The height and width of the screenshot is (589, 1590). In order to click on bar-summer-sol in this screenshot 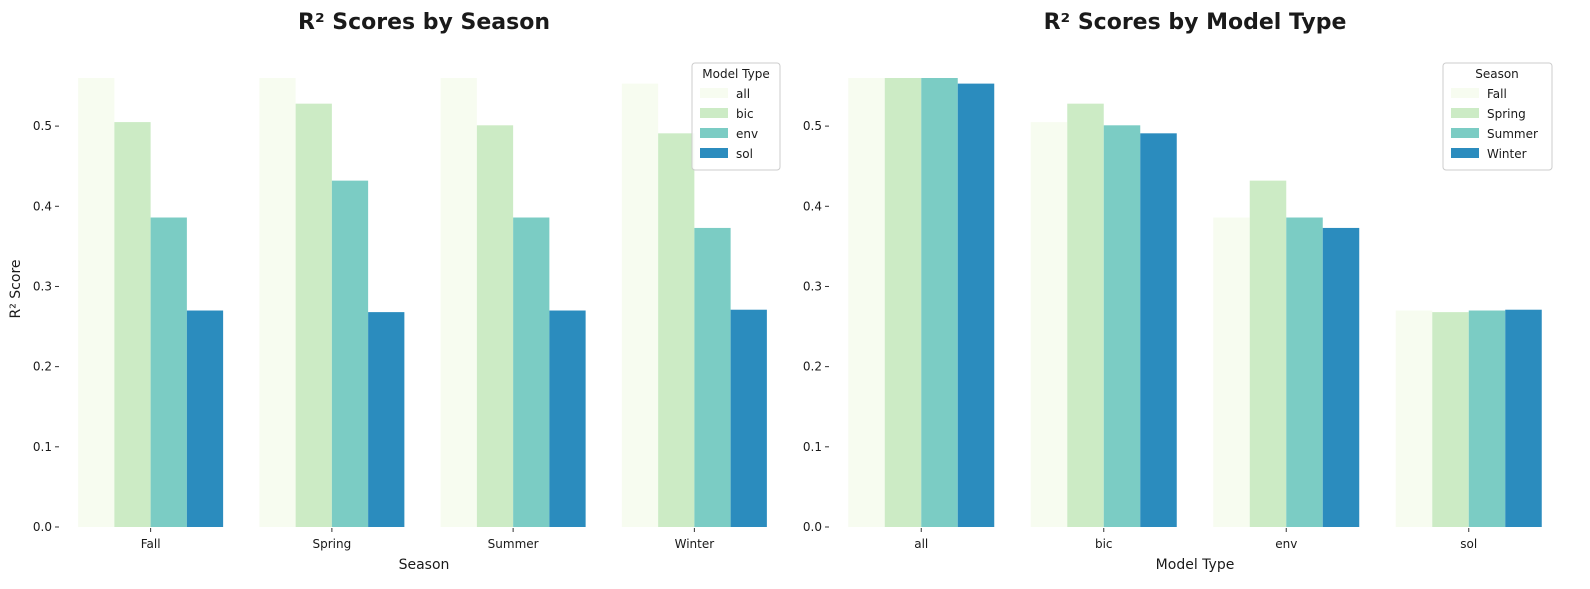, I will do `click(567, 418)`.